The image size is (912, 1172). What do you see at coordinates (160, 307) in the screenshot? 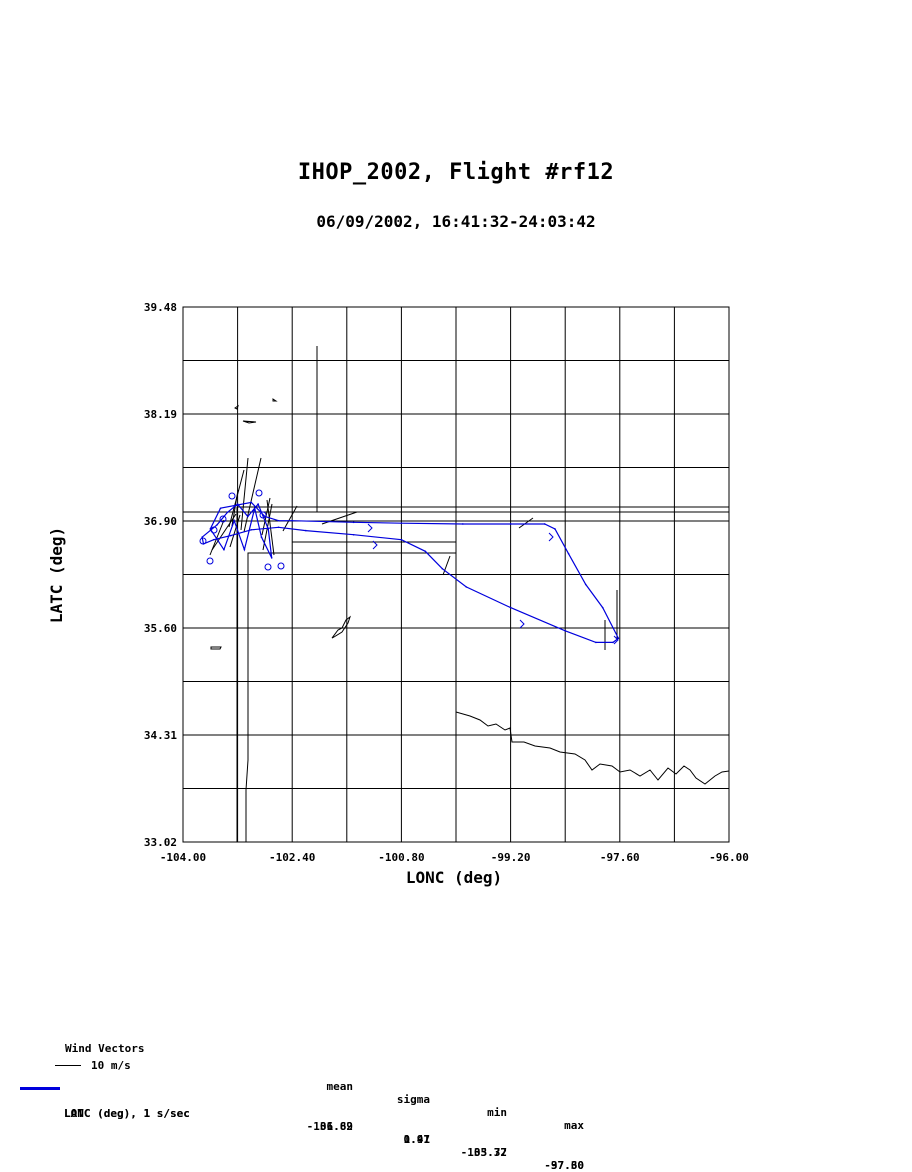
I see `y-tick-label: 39.48` at bounding box center [160, 307].